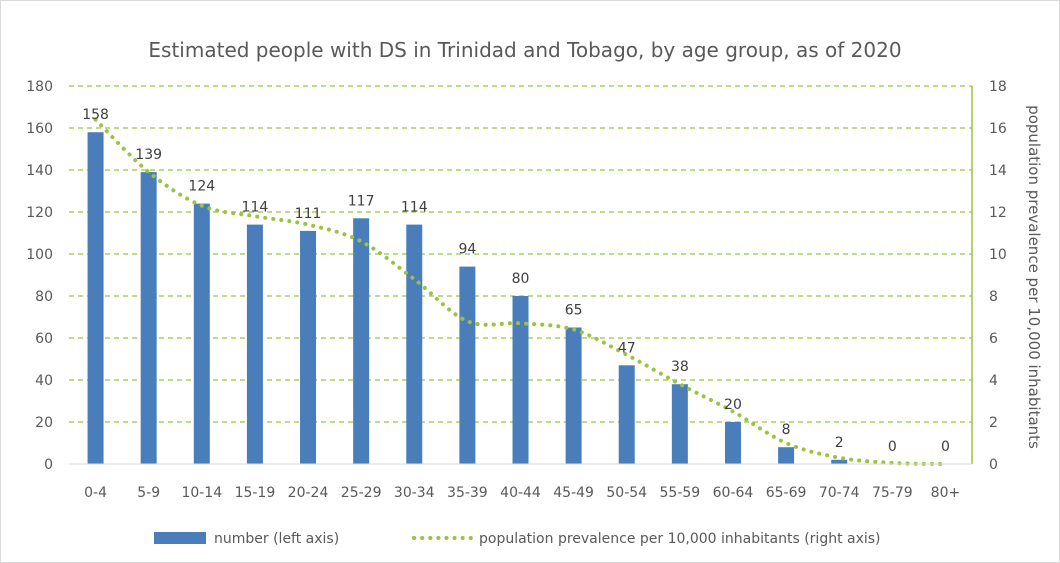 This screenshot has height=563, width=1060. What do you see at coordinates (993, 465) in the screenshot?
I see `right-axis-tick-label: 0` at bounding box center [993, 465].